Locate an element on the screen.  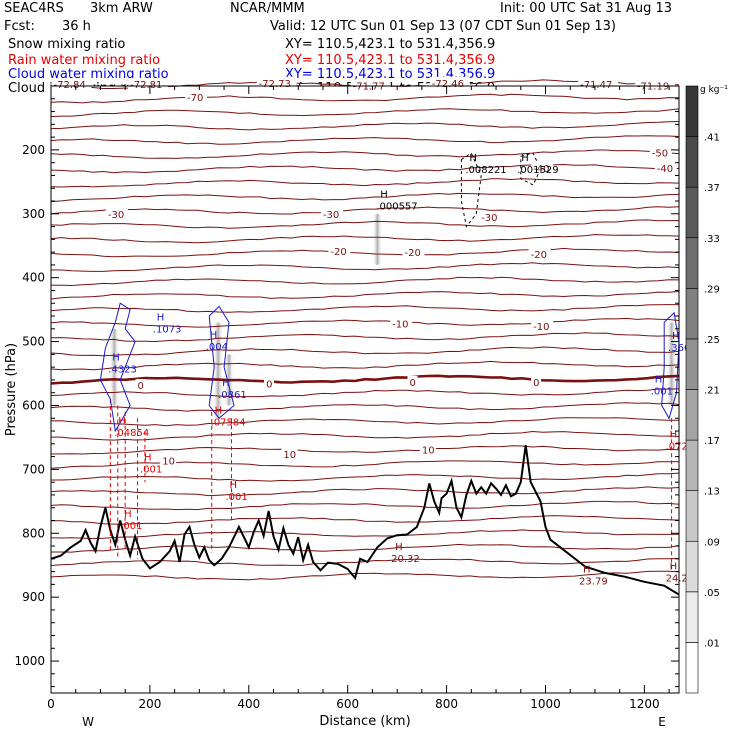
west-label: W is located at coordinates (88, 722).